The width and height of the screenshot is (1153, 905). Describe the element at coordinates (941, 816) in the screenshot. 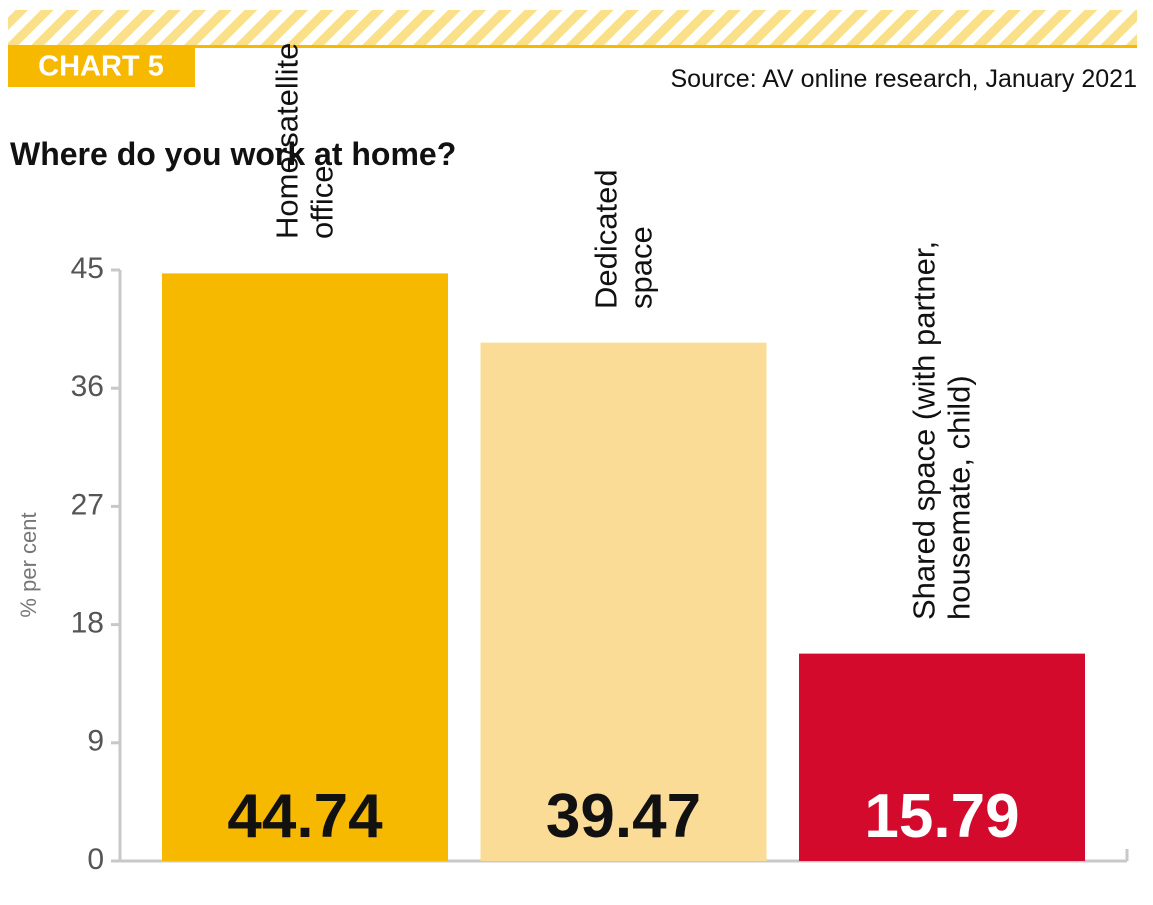

I see `value-label: 15.79` at that location.